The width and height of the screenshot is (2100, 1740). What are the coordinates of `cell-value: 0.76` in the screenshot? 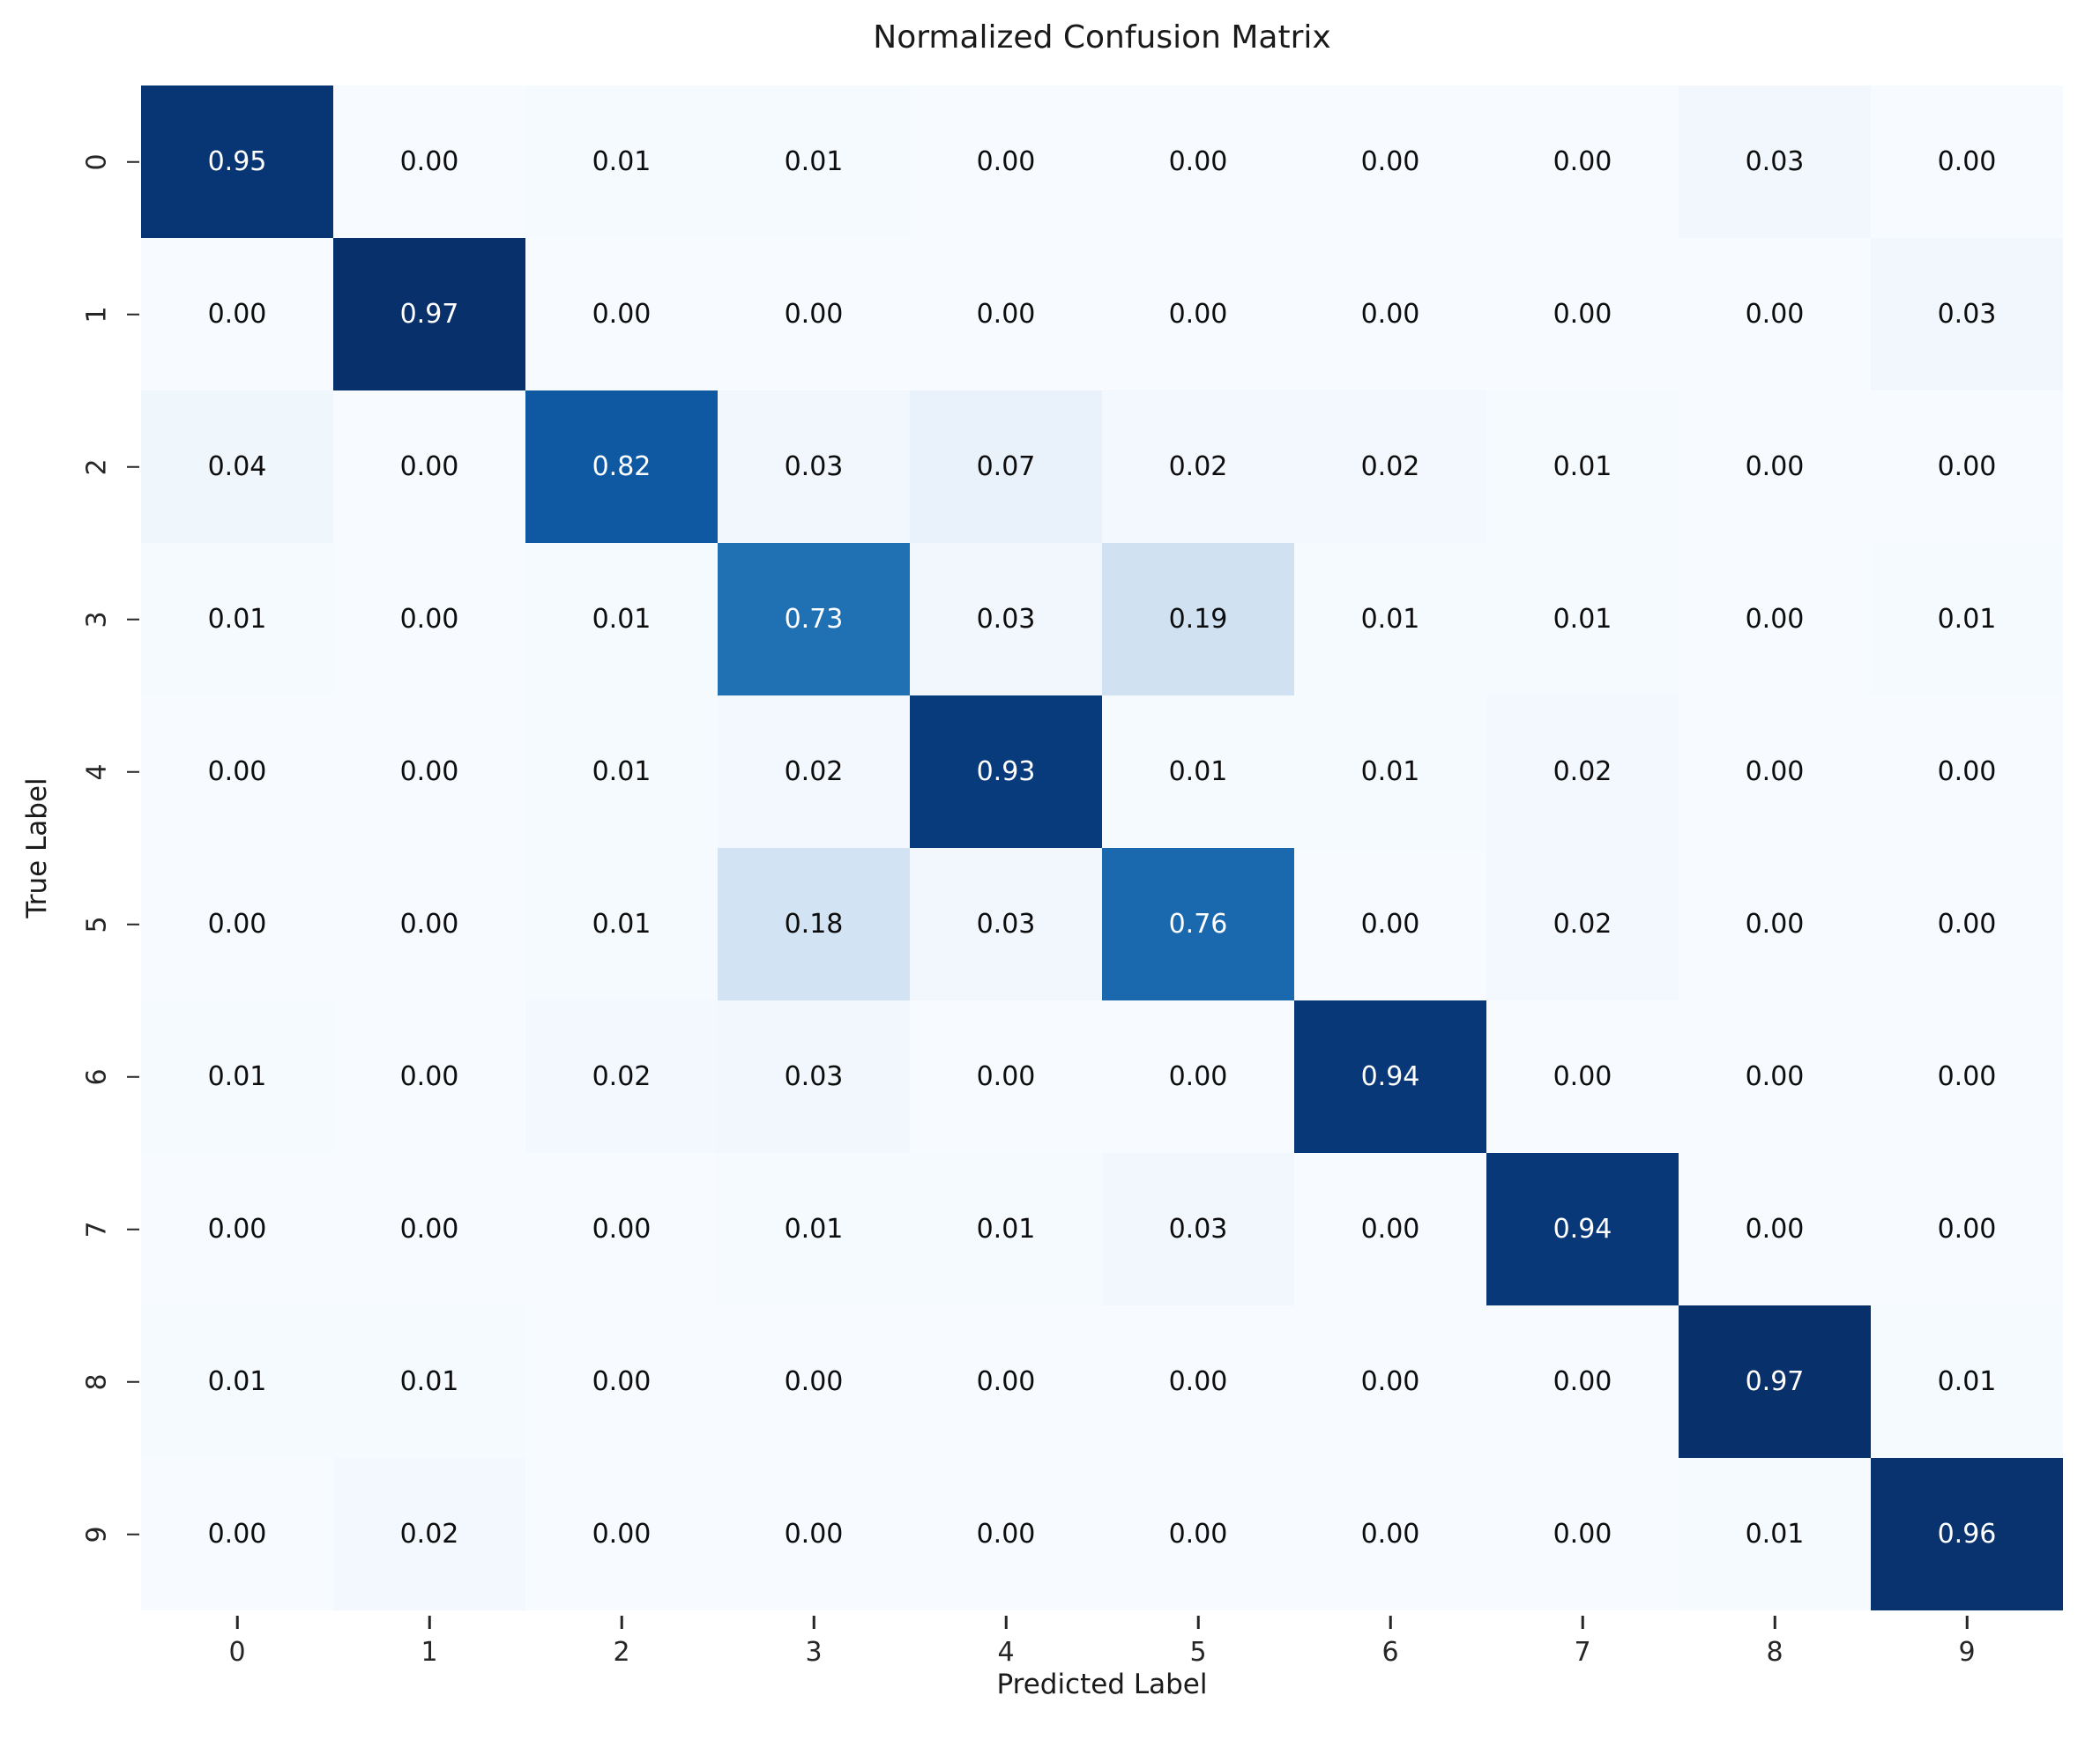 It's located at (1198, 924).